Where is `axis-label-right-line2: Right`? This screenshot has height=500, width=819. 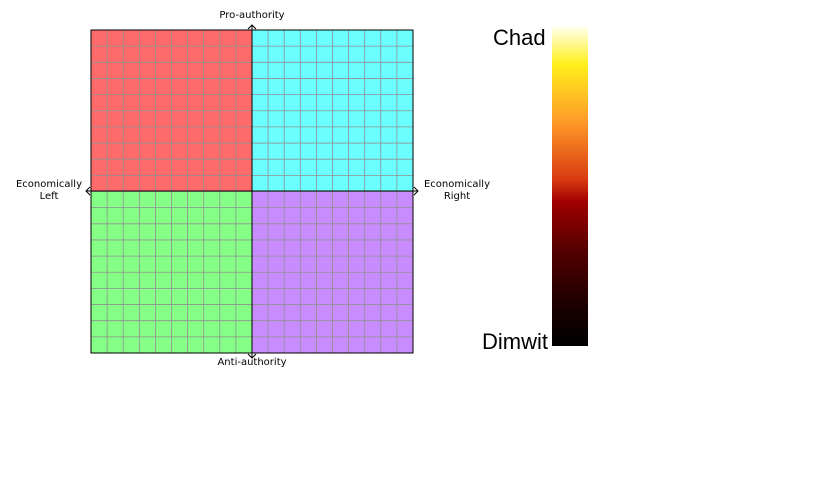
axis-label-right-line2: Right is located at coordinates (457, 196).